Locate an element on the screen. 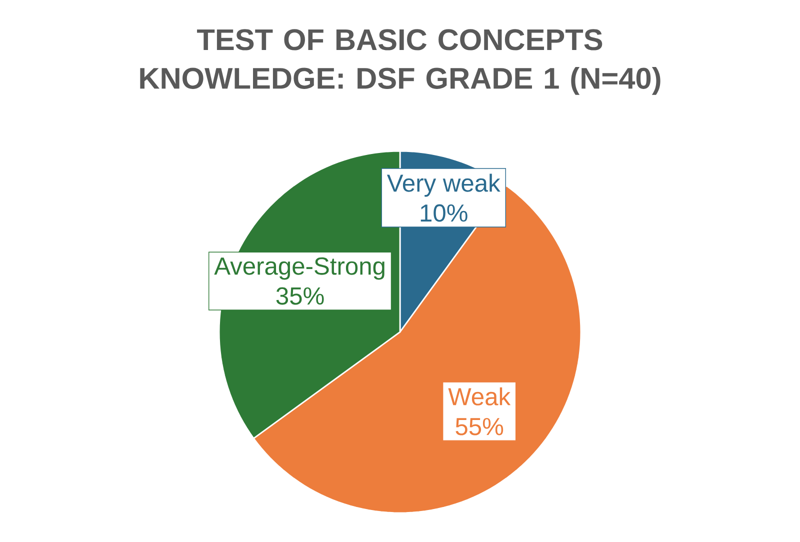 The image size is (800, 542). slice-label: Weak is located at coordinates (479, 396).